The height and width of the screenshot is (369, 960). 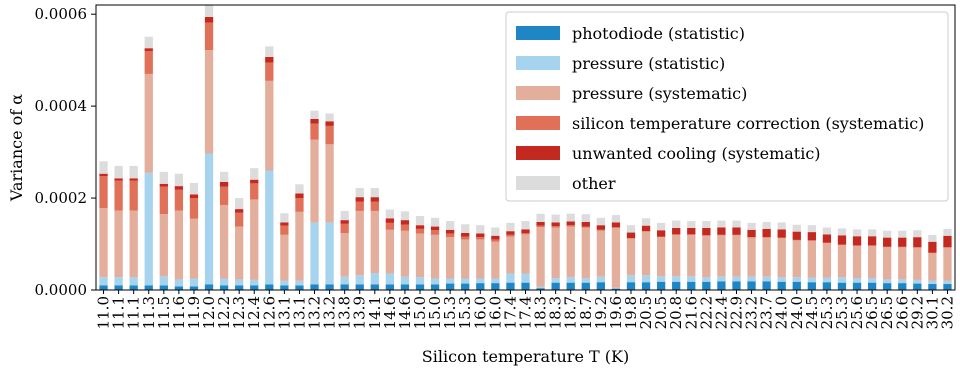 What do you see at coordinates (872, 312) in the screenshot?
I see `x-tick-label: 26.5` at bounding box center [872, 312].